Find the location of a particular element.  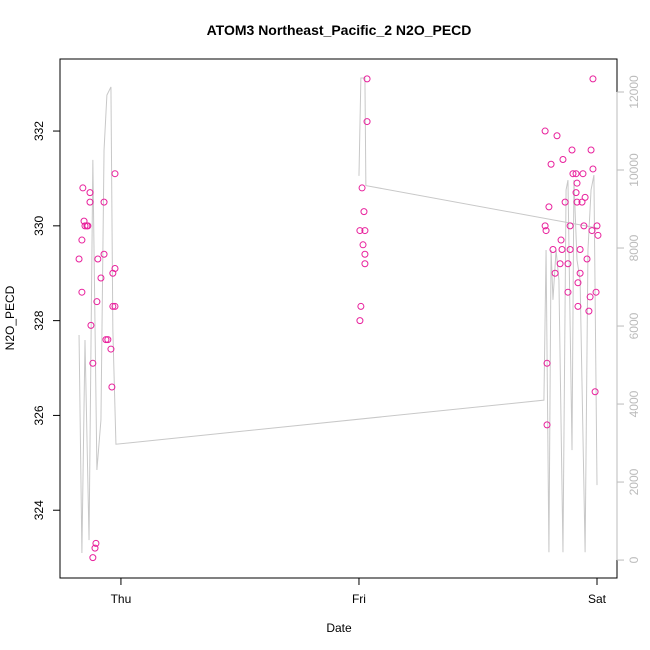

y2-tick-label: 4000 is located at coordinates (634, 403).